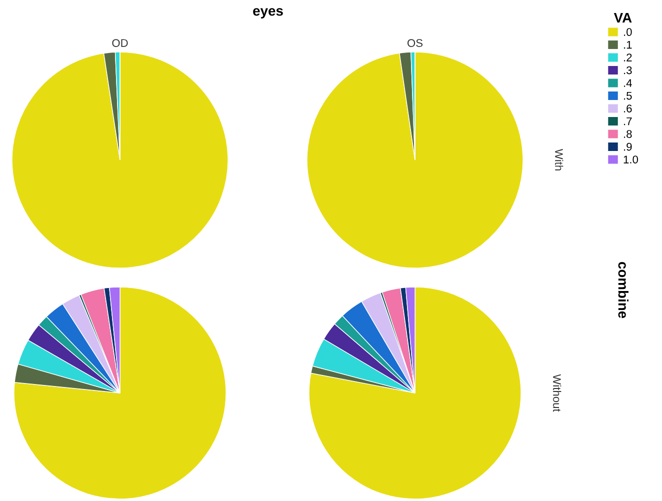 Image resolution: width=662 pixels, height=501 pixels. Describe the element at coordinates (559, 159) in the screenshot. I see `text: With` at that location.